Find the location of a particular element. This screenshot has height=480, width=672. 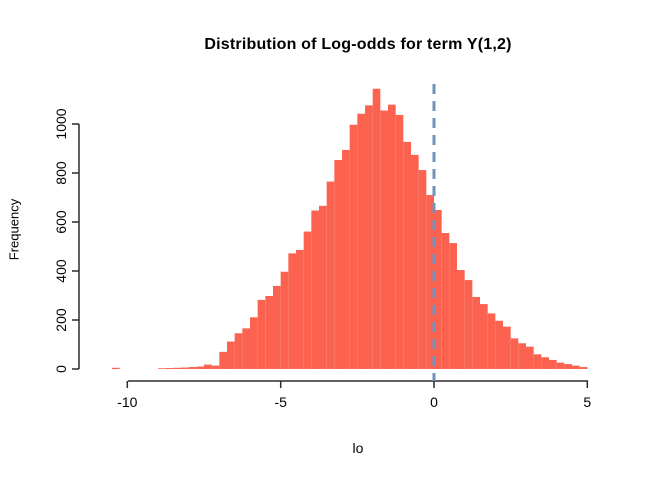

y-axis-tick-label: 400 is located at coordinates (61, 271).